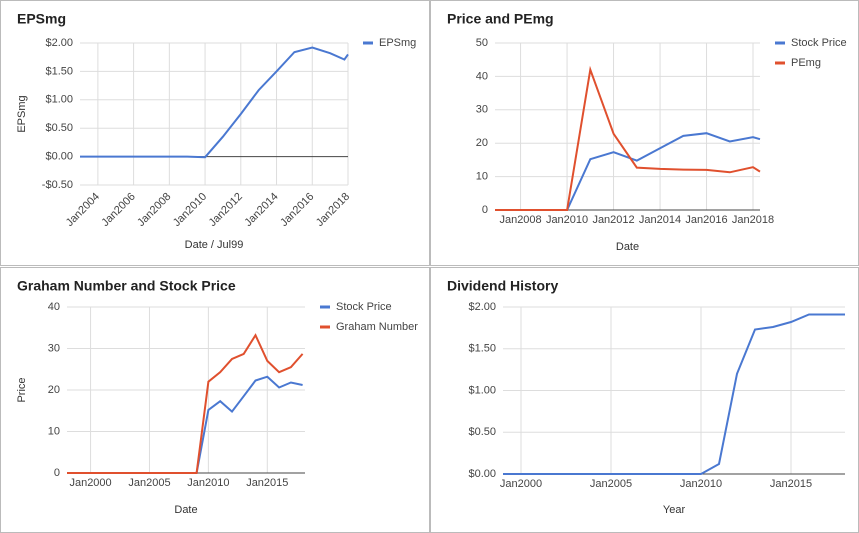 Image resolution: width=859 pixels, height=533 pixels. What do you see at coordinates (482, 43) in the screenshot?
I see `y-tick-label: 50` at bounding box center [482, 43].